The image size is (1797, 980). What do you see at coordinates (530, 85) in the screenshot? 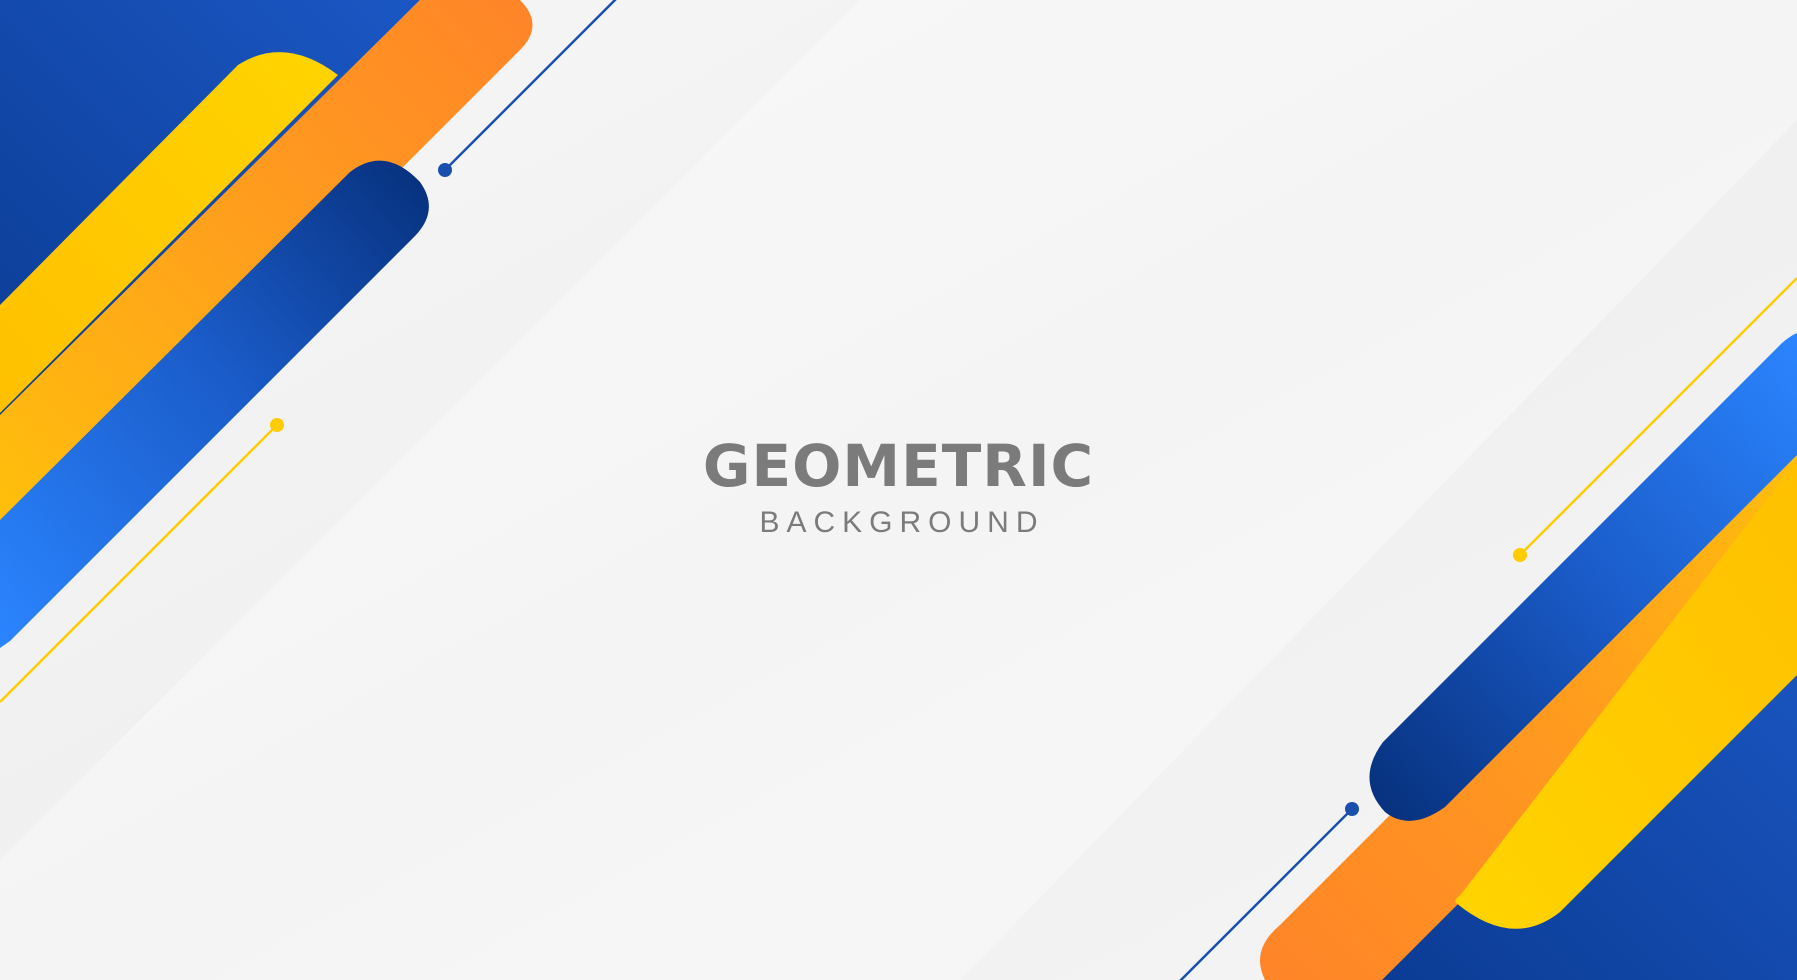
I see `top-left-navy-line` at bounding box center [530, 85].